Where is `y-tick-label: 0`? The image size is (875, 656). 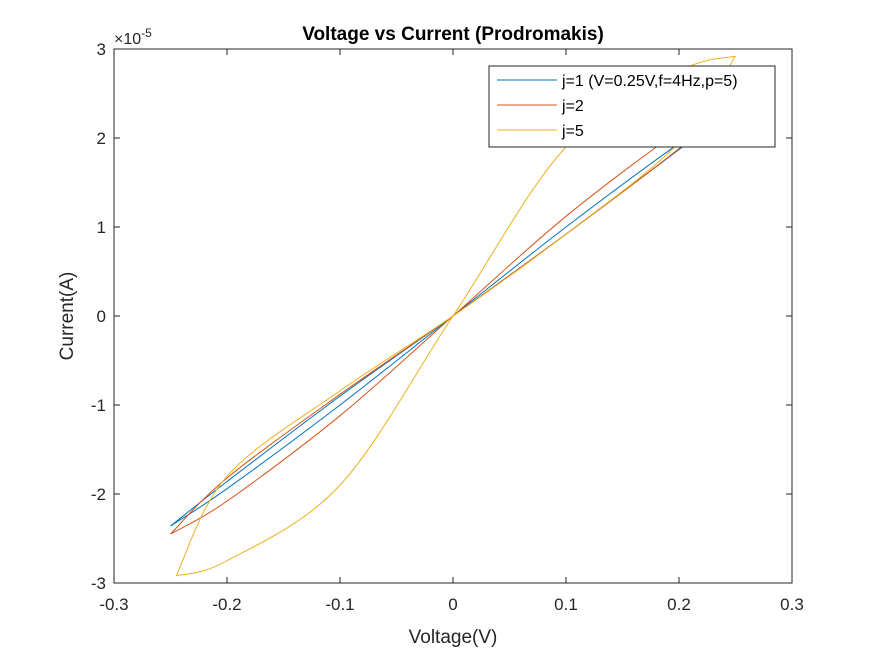
y-tick-label: 0 is located at coordinates (101, 316).